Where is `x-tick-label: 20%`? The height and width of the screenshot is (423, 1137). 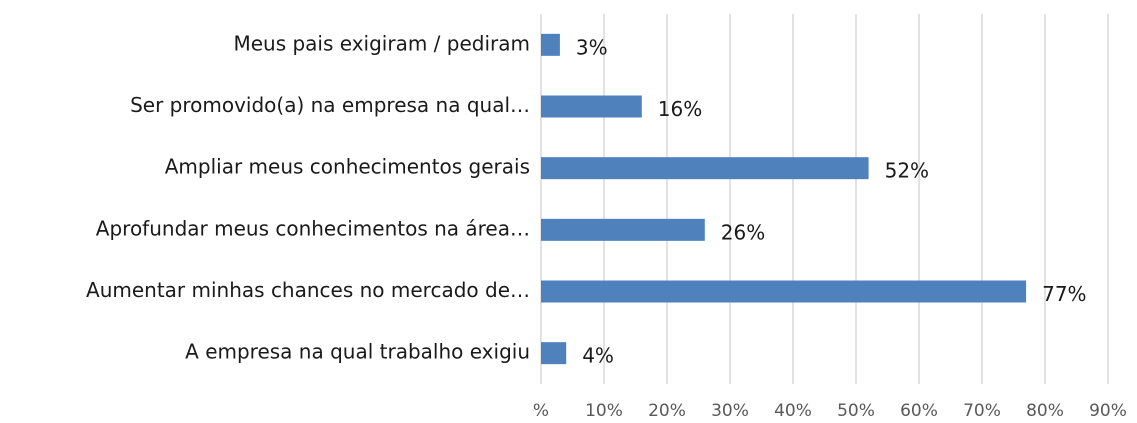
x-tick-label: 20% is located at coordinates (667, 411).